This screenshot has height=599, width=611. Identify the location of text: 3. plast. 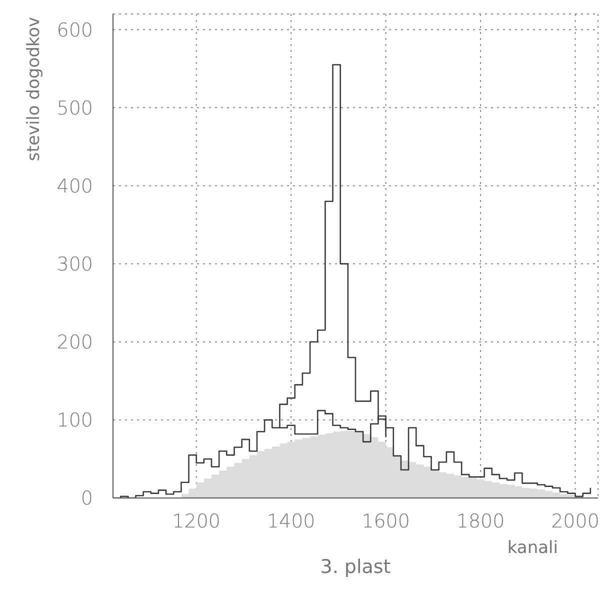
(355, 567).